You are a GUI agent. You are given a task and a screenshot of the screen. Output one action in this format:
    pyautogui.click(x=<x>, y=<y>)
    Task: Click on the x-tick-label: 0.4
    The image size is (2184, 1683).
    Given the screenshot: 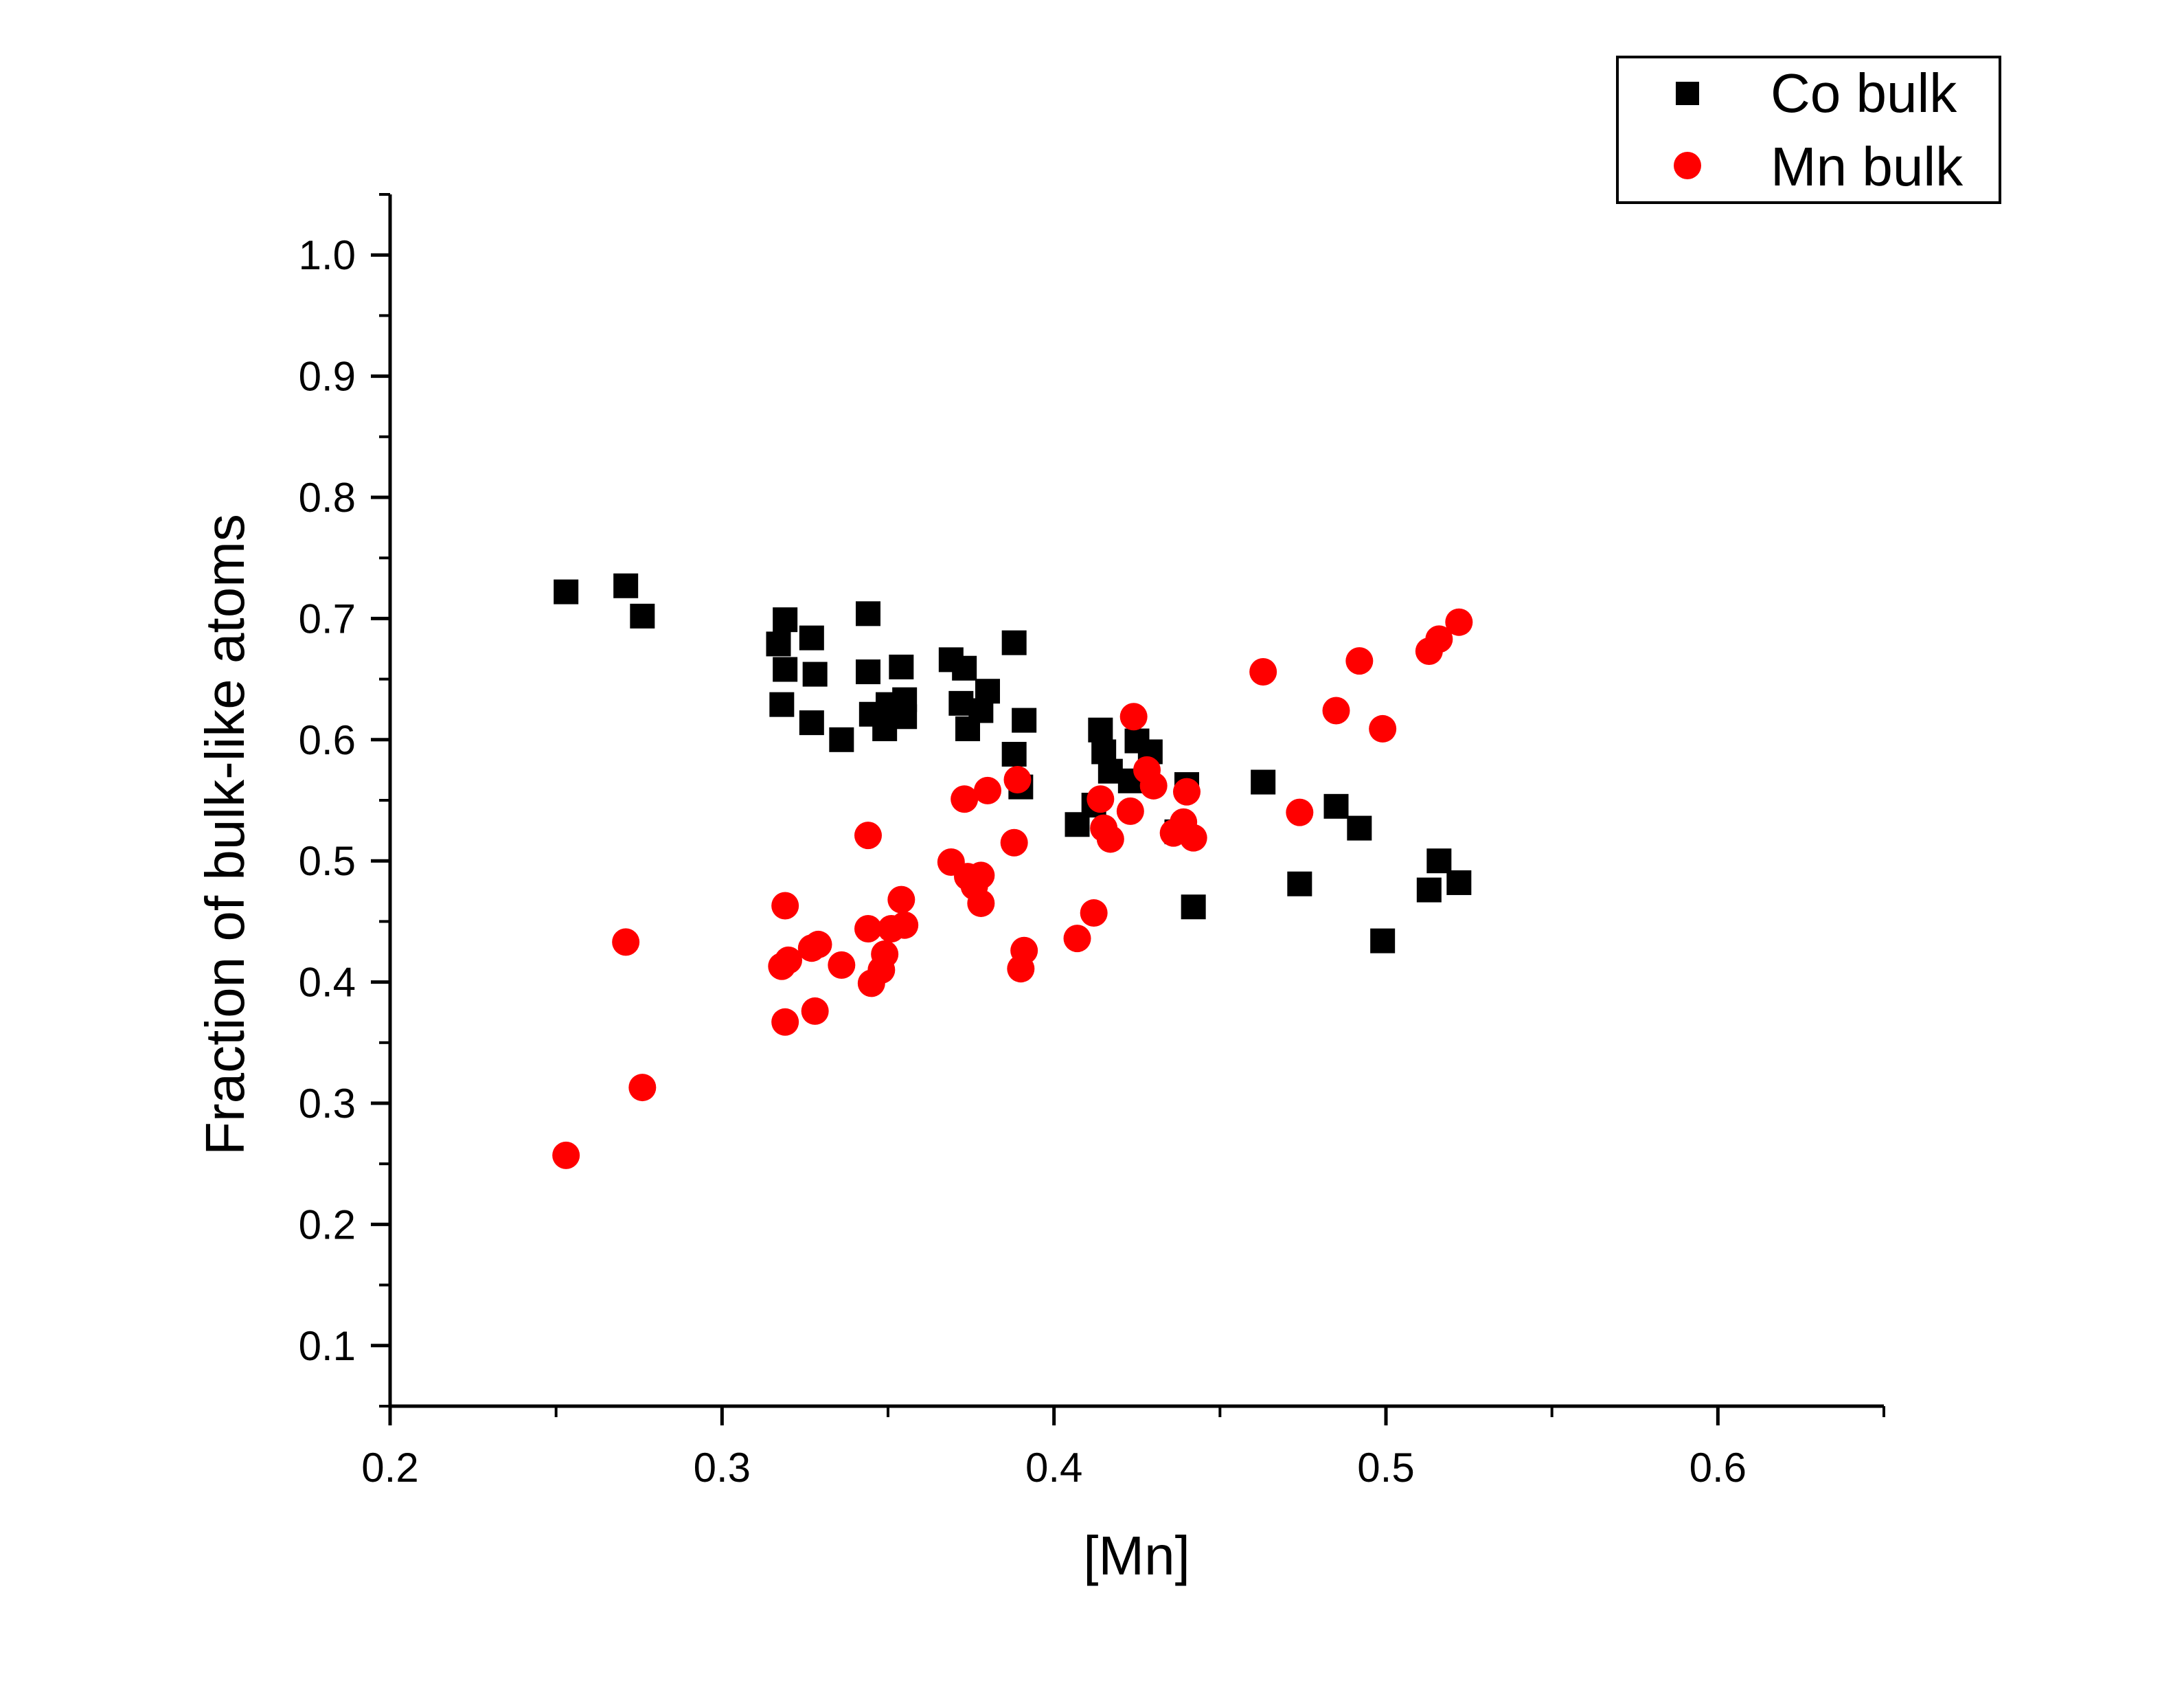 What is the action you would take?
    pyautogui.click(x=1053, y=1468)
    